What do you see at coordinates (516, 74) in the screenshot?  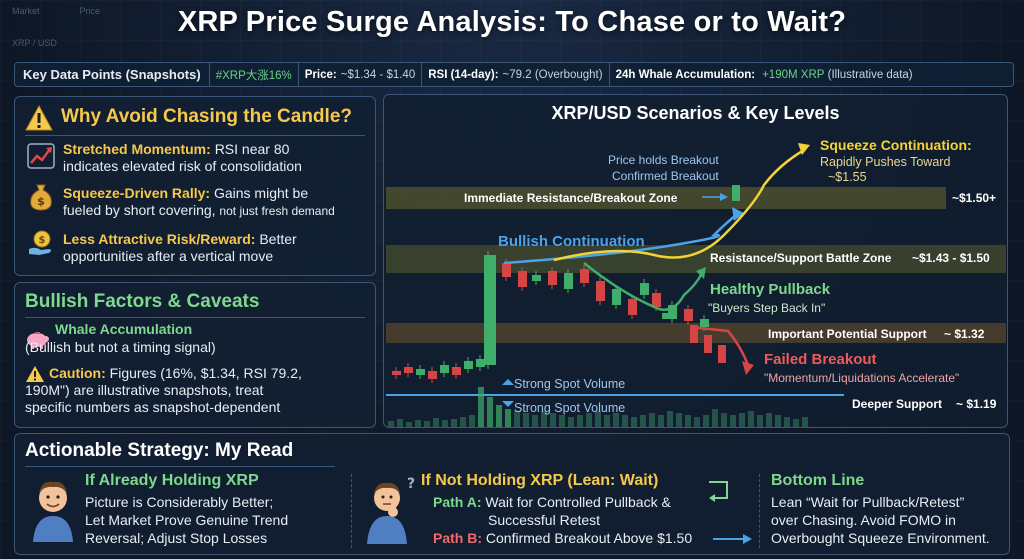 I see `rsi-stat: RSI (14-day): ~79.2 (Overbought)` at bounding box center [516, 74].